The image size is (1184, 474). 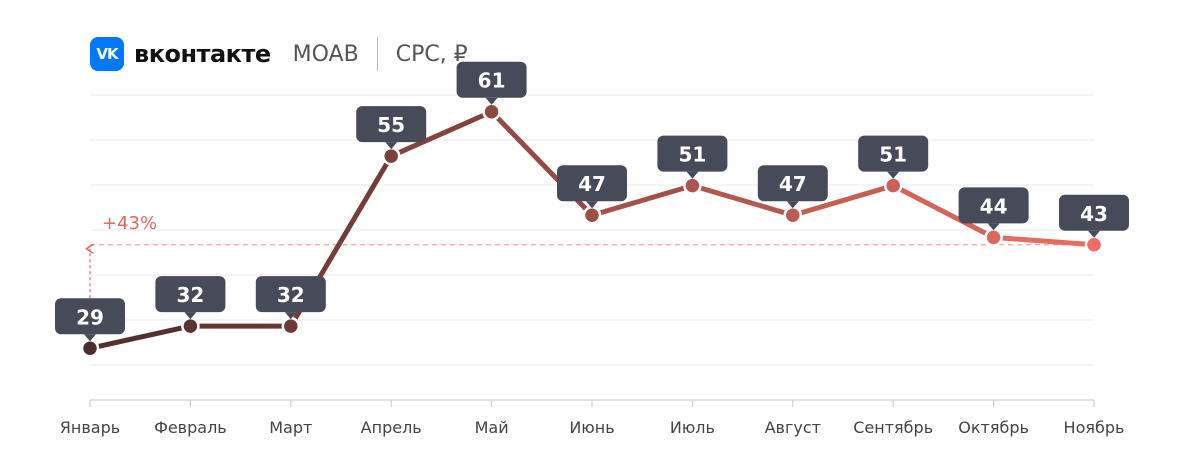 What do you see at coordinates (325, 54) in the screenshot?
I see `ad-format: MOAB` at bounding box center [325, 54].